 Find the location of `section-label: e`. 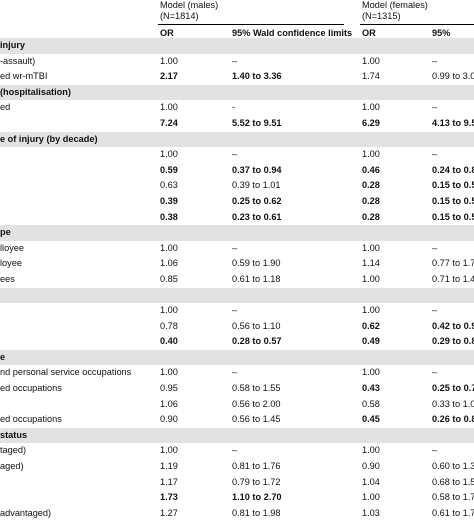

section-label: e is located at coordinates (3, 356).